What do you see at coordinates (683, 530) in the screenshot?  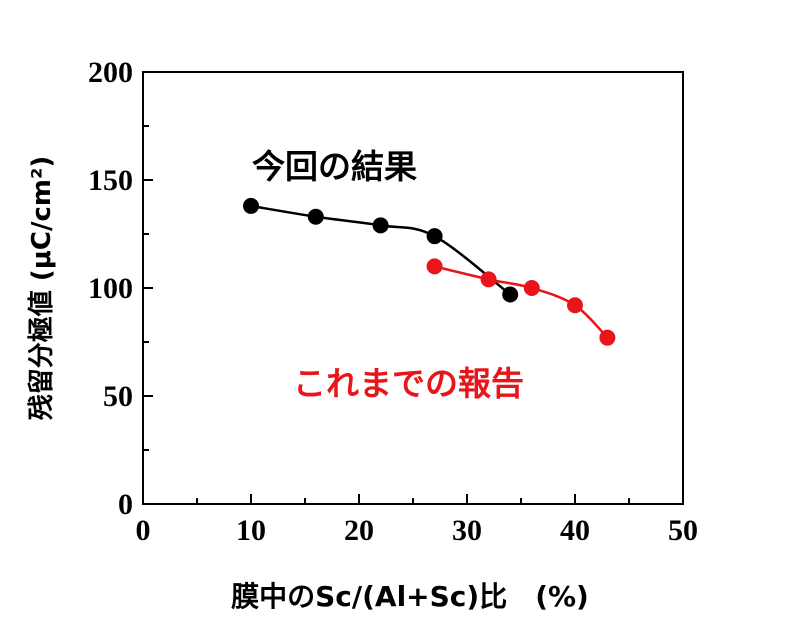 I see `x-tick-label: 50` at bounding box center [683, 530].